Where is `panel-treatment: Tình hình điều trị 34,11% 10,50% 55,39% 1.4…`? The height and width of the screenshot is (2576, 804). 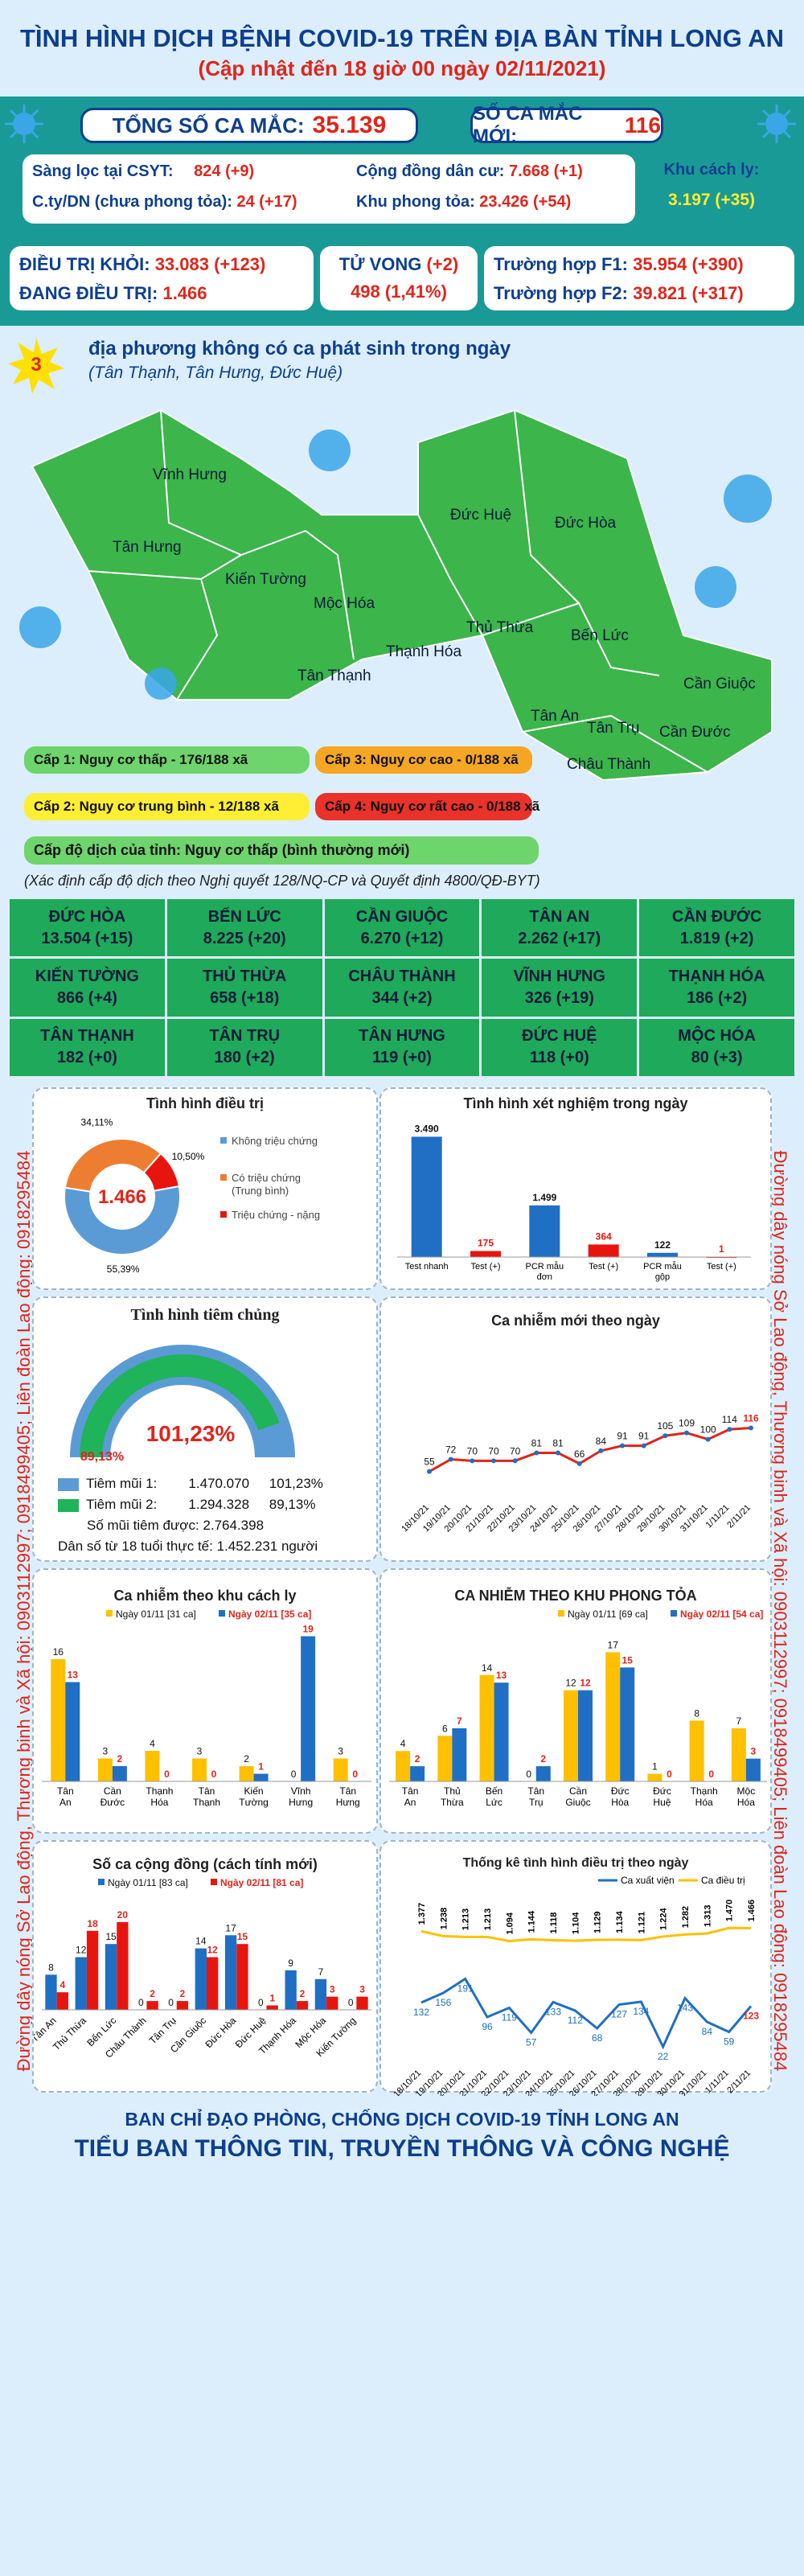 panel-treatment: Tình hình điều trị 34,11% 10,50% 55,39% 1.4… is located at coordinates (205, 1188).